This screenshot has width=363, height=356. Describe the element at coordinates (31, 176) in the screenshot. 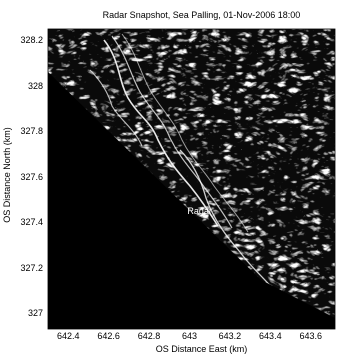

I see `y-tick-label: 327.6` at that location.